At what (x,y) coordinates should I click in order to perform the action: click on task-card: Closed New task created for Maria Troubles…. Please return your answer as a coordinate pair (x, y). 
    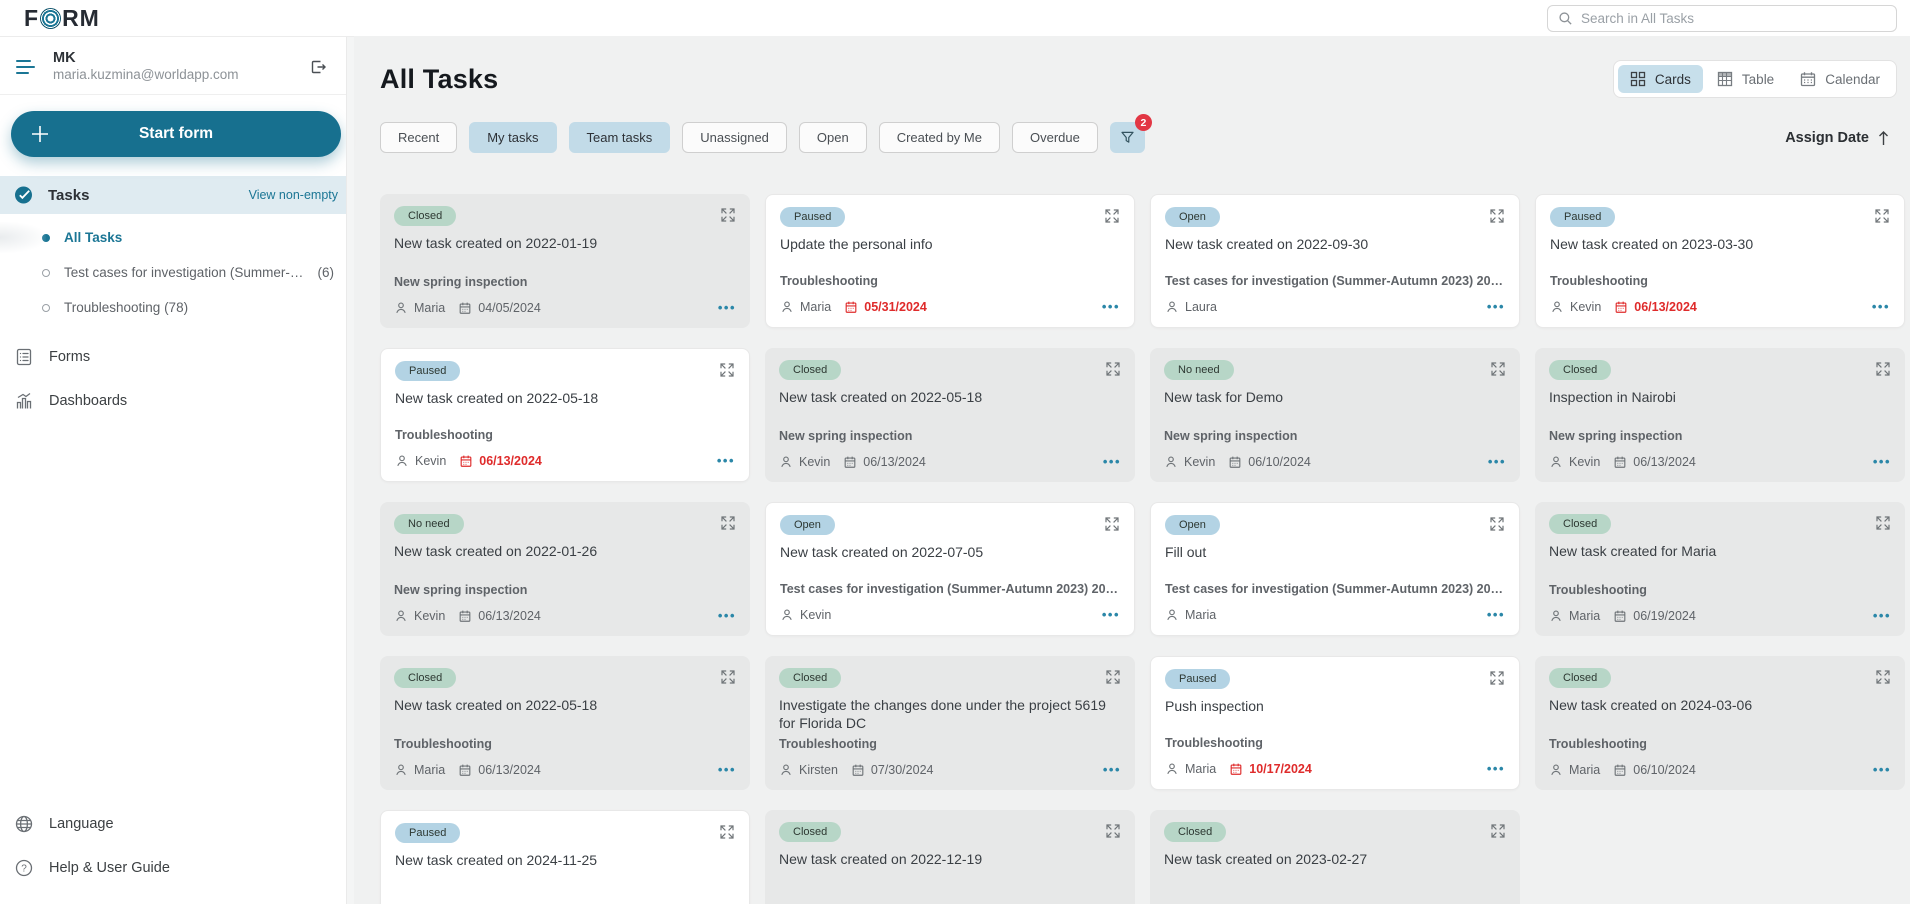
    Looking at the image, I should click on (1720, 569).